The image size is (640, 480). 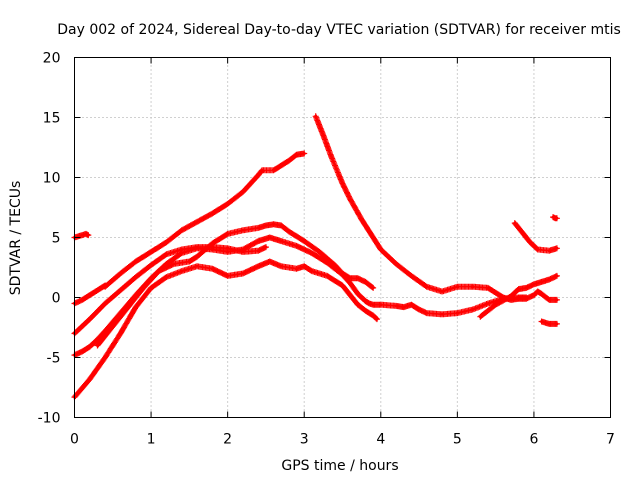 I want to click on x-tick-label: 0, so click(x=74, y=440).